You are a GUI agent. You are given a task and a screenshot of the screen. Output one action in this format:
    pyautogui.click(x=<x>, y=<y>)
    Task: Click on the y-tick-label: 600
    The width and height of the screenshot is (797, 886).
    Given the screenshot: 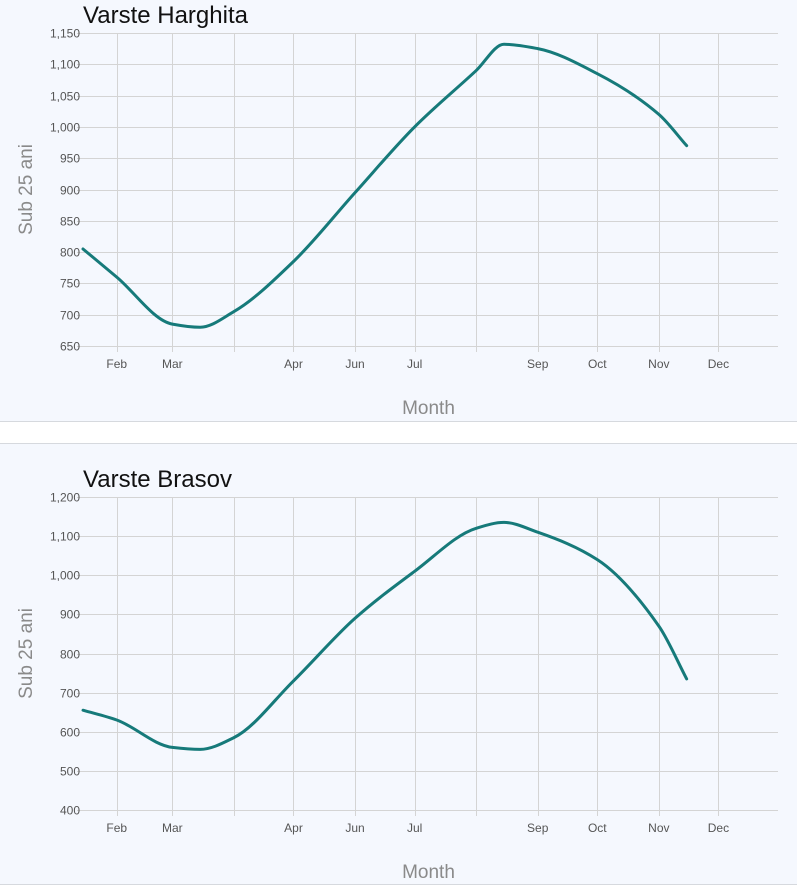 What is the action you would take?
    pyautogui.click(x=70, y=733)
    